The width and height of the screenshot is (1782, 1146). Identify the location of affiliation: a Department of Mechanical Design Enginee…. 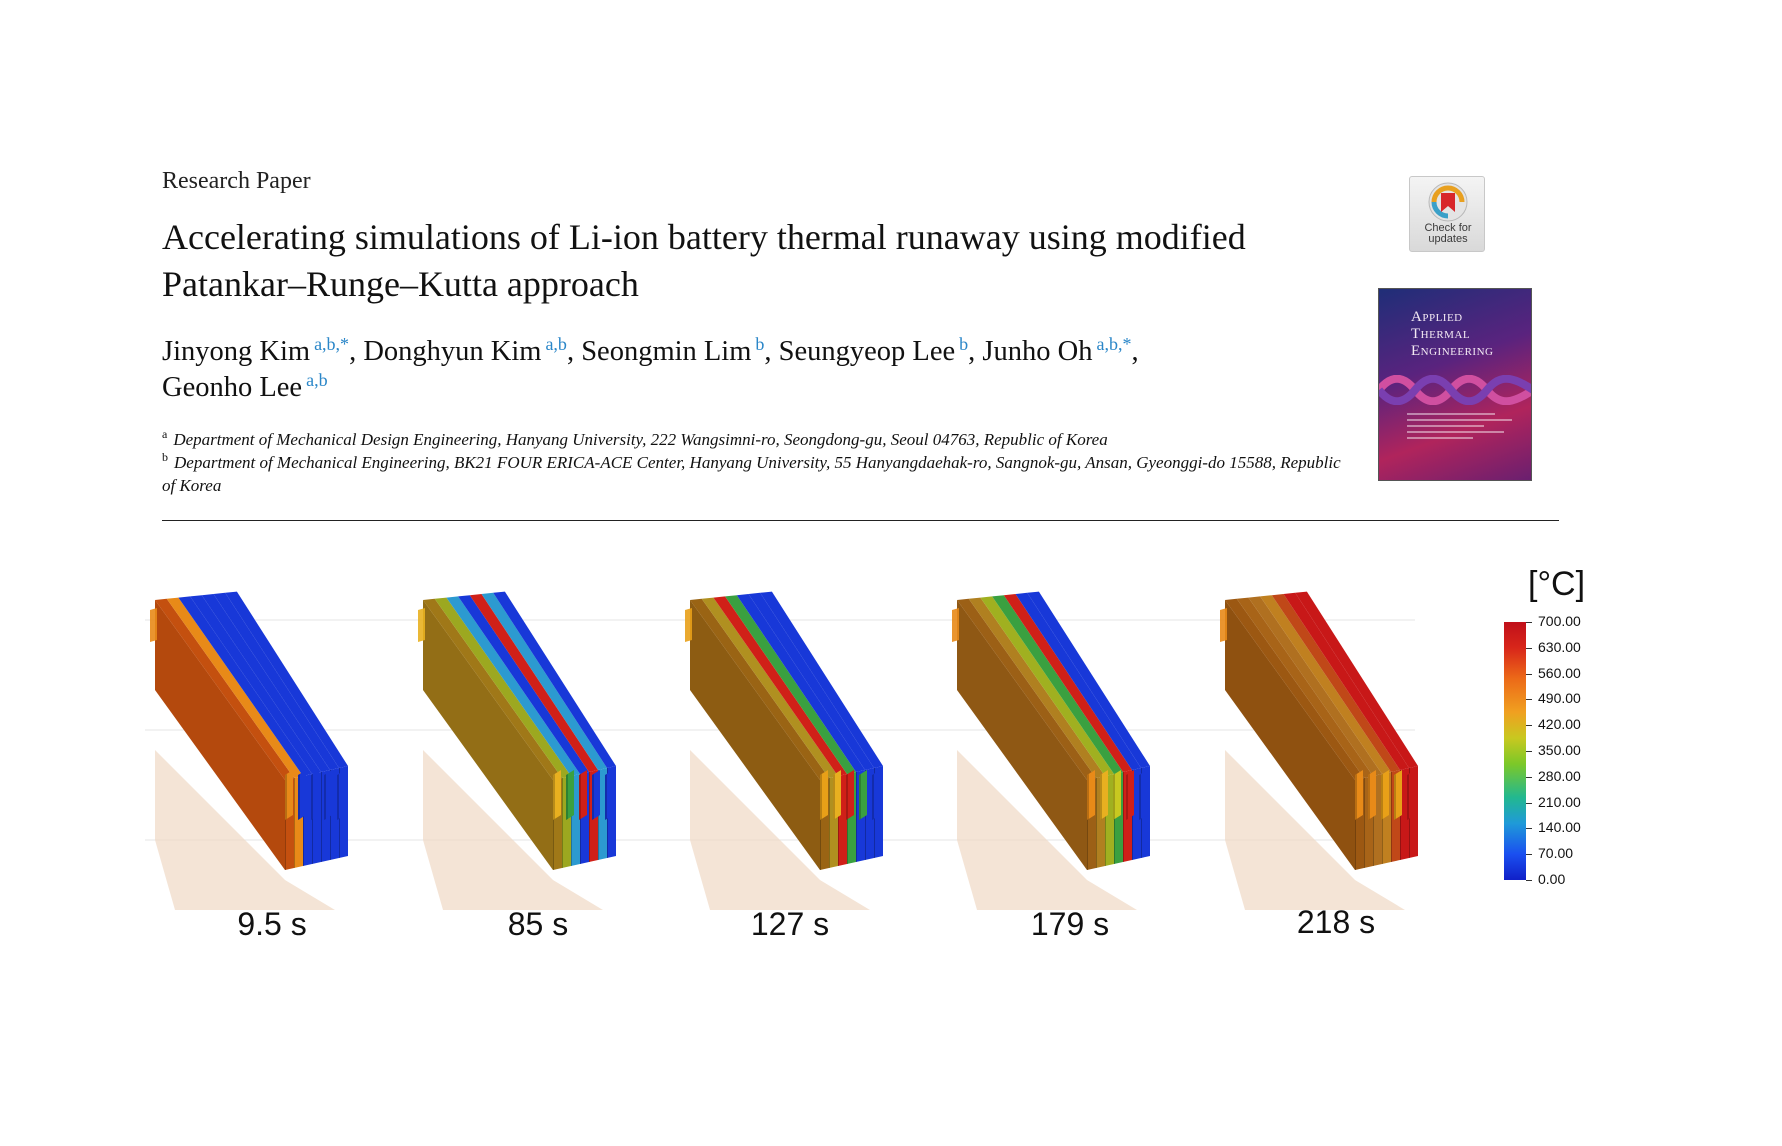
(752, 439).